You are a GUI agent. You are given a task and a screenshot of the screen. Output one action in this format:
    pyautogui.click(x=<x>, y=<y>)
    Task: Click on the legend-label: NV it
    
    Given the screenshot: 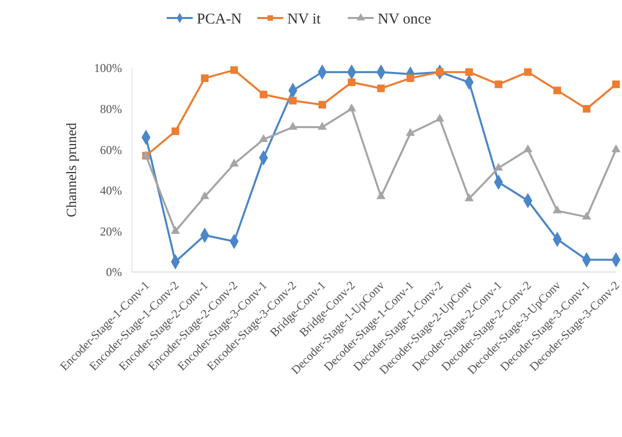 What is the action you would take?
    pyautogui.click(x=304, y=19)
    